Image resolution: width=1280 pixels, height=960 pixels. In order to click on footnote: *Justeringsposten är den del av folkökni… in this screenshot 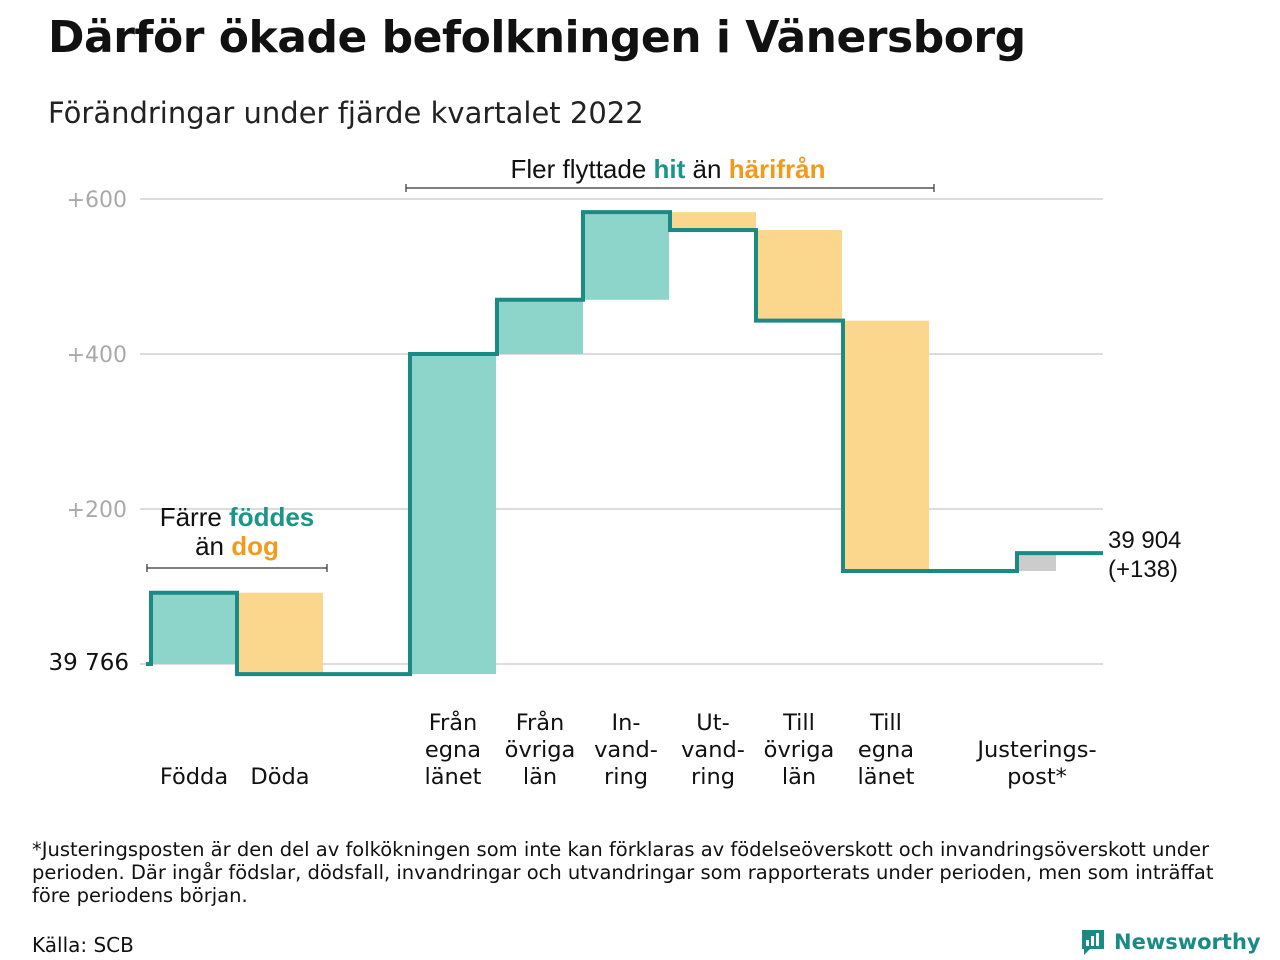, I will do `click(623, 872)`.